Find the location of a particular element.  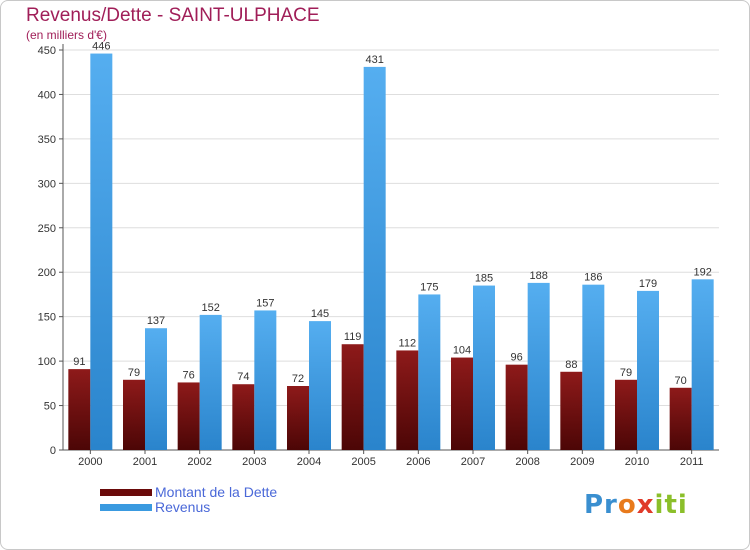

bar-value-label: 119 is located at coordinates (353, 337).